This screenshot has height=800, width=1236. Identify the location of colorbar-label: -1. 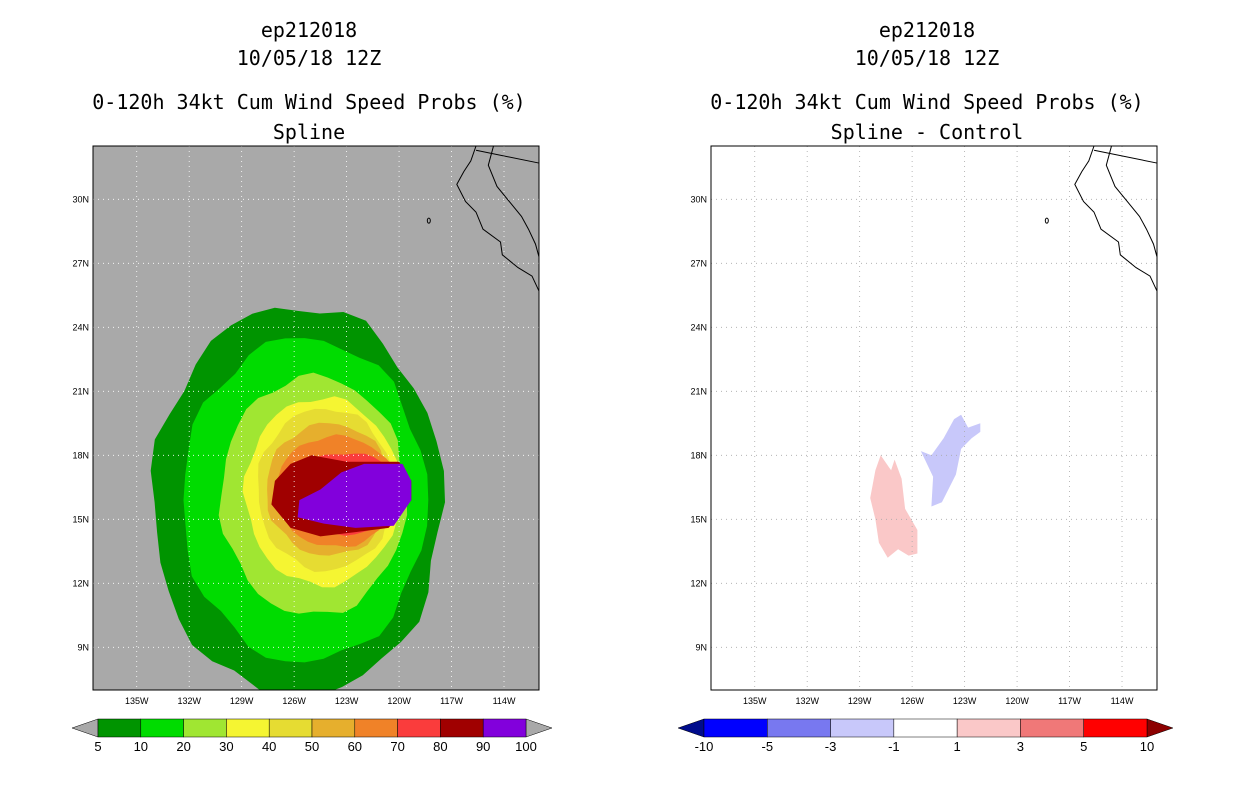
(894, 746).